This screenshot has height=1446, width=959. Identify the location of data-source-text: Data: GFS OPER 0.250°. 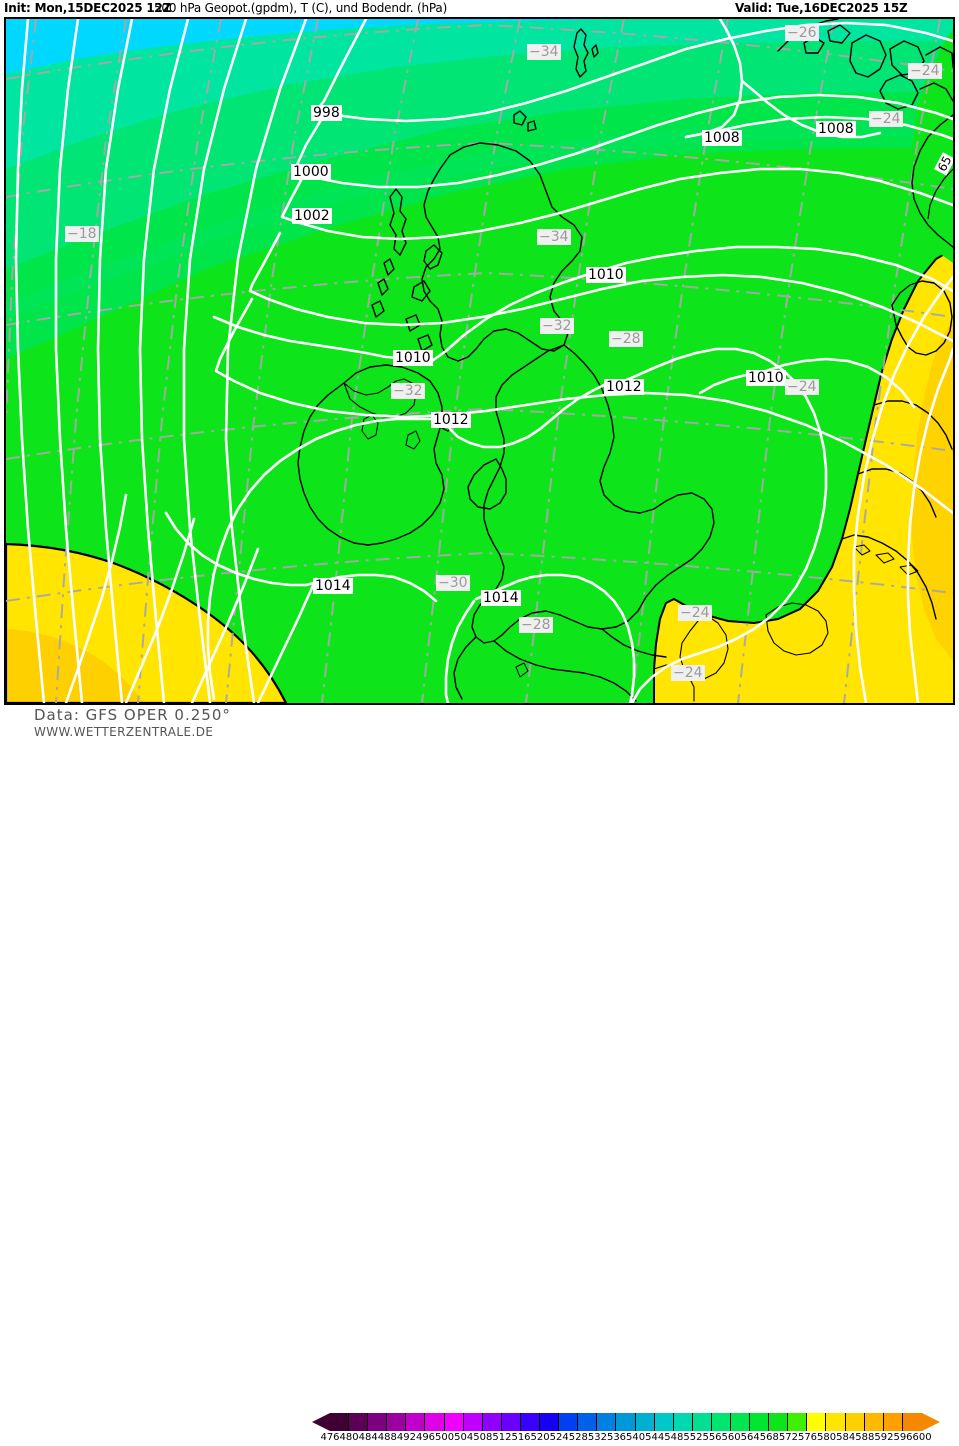
(132, 715).